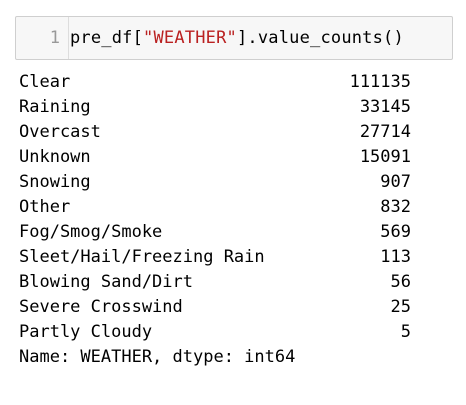  I want to click on row-value: 5, so click(405, 332).